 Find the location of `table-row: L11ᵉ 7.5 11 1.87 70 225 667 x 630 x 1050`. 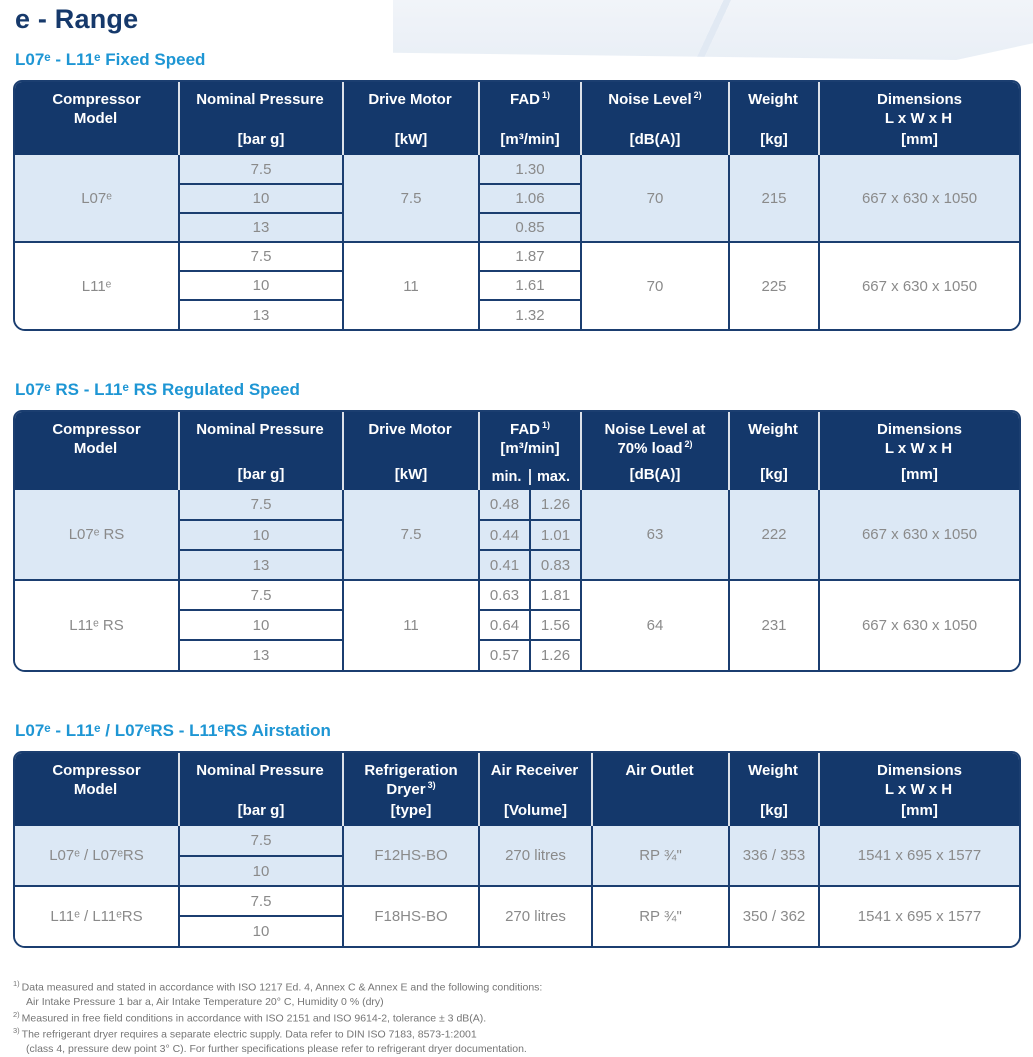

table-row: L11ᵉ 7.5 11 1.87 70 225 667 x 630 x 1050 is located at coordinates (517, 285).